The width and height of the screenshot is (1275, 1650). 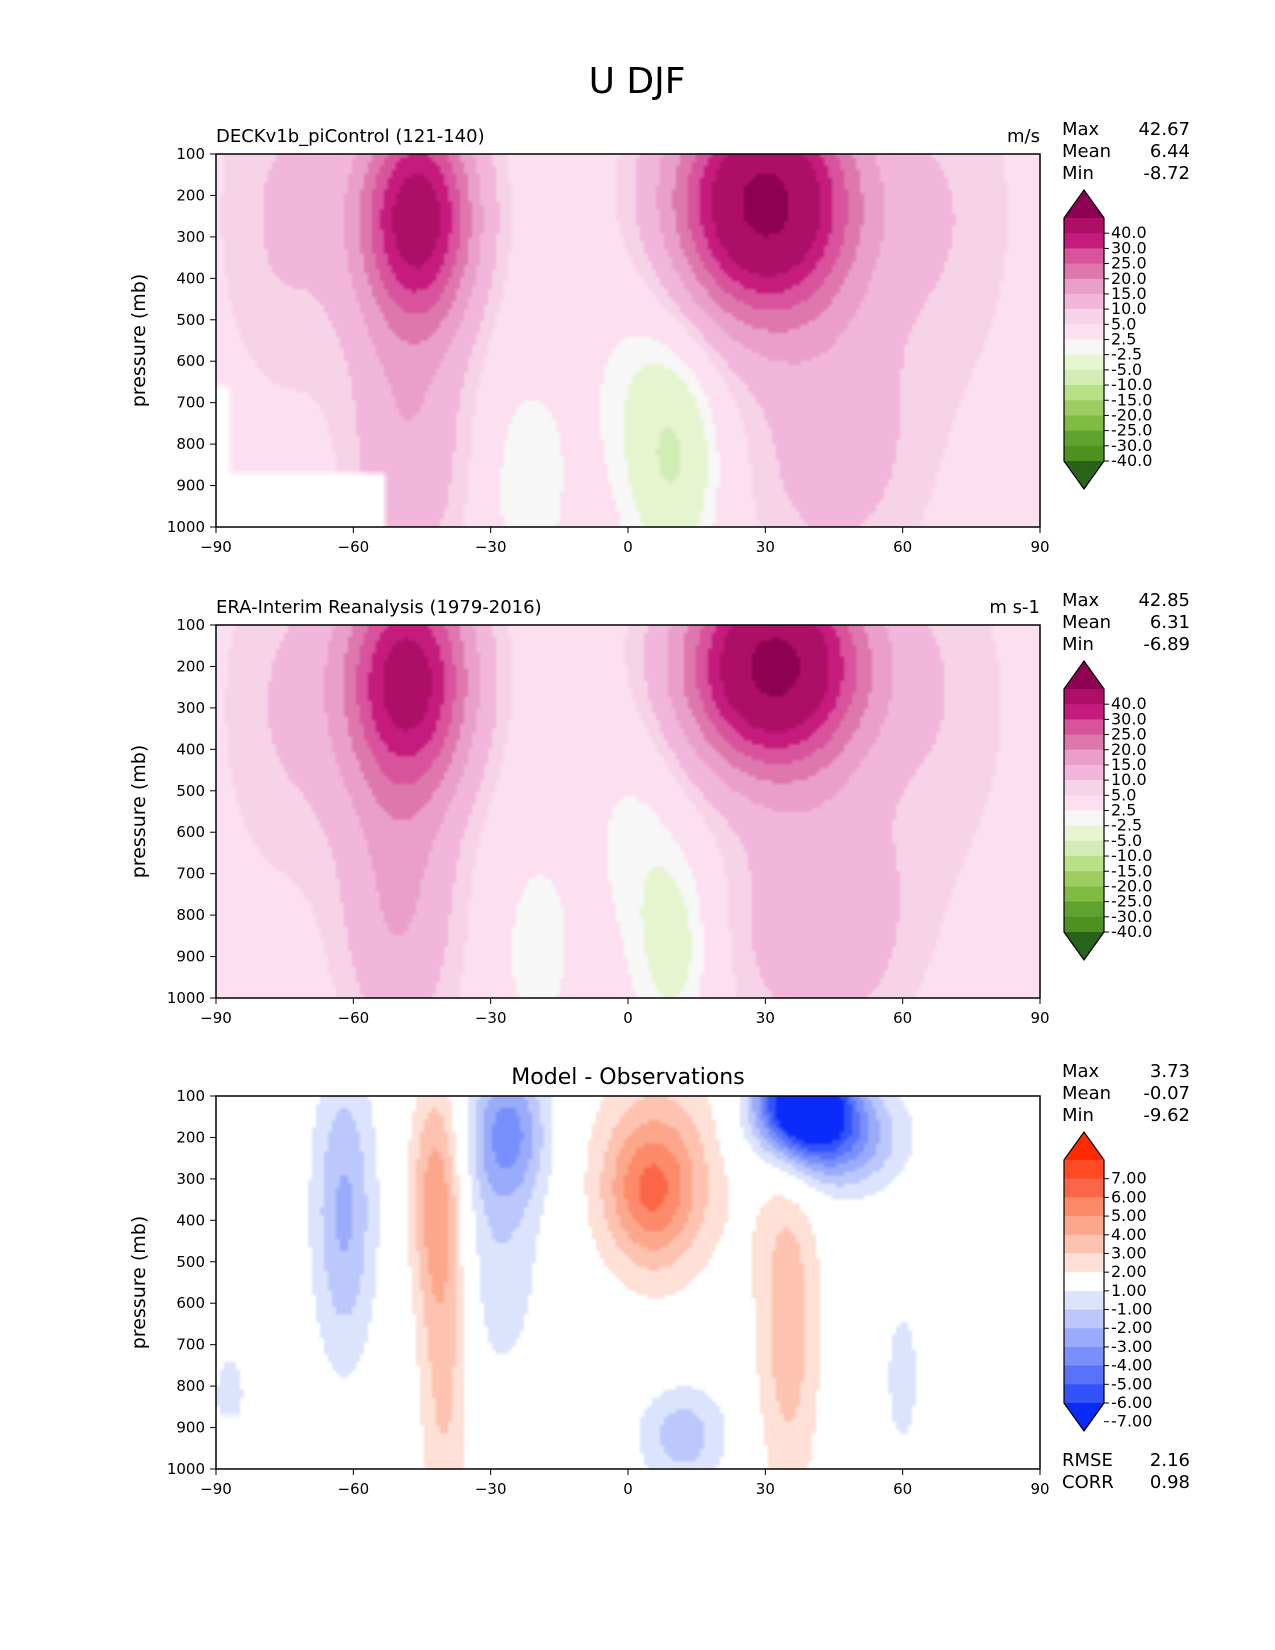 I want to click on stat-value: -0.07, so click(x=1166, y=1093).